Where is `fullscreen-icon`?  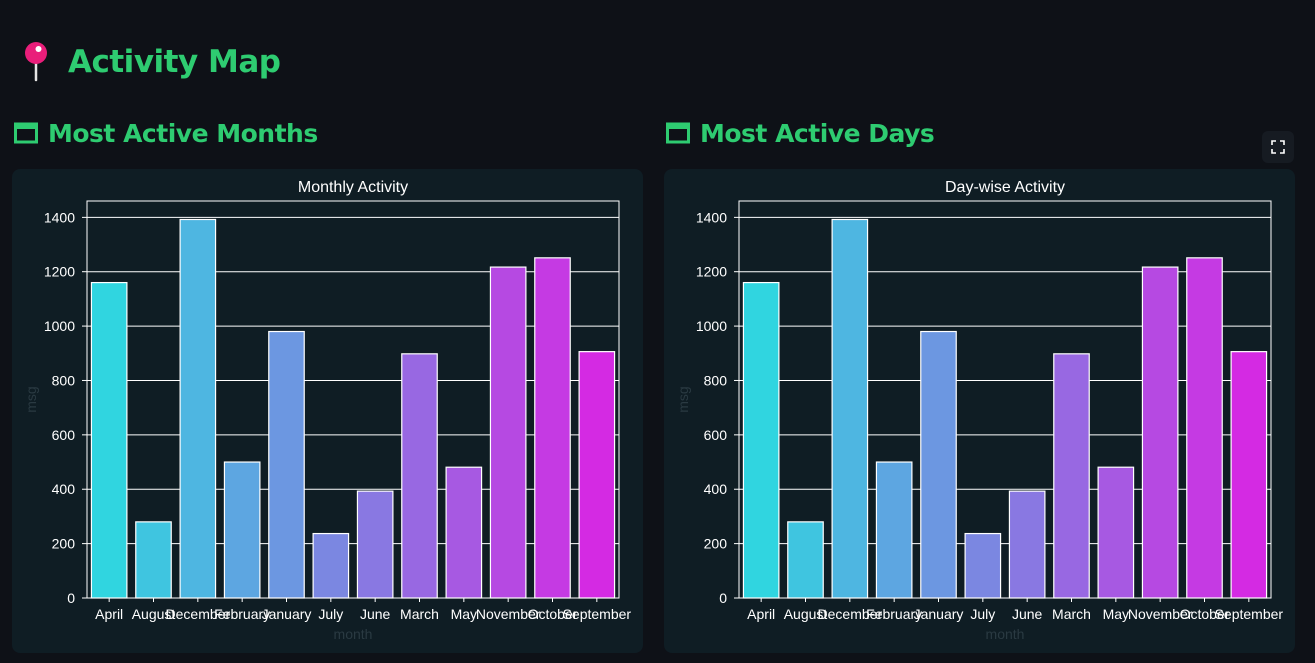 fullscreen-icon is located at coordinates (1278, 147).